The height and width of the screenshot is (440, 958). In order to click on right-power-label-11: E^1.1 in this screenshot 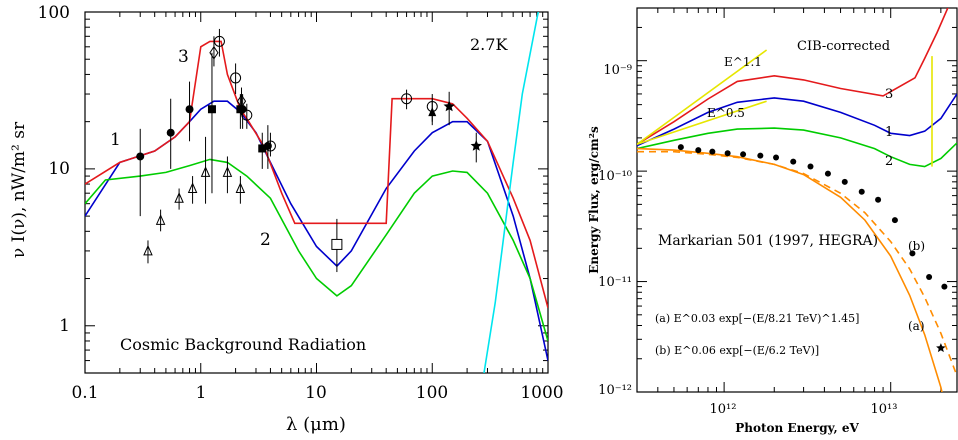, I will do `click(743, 62)`.